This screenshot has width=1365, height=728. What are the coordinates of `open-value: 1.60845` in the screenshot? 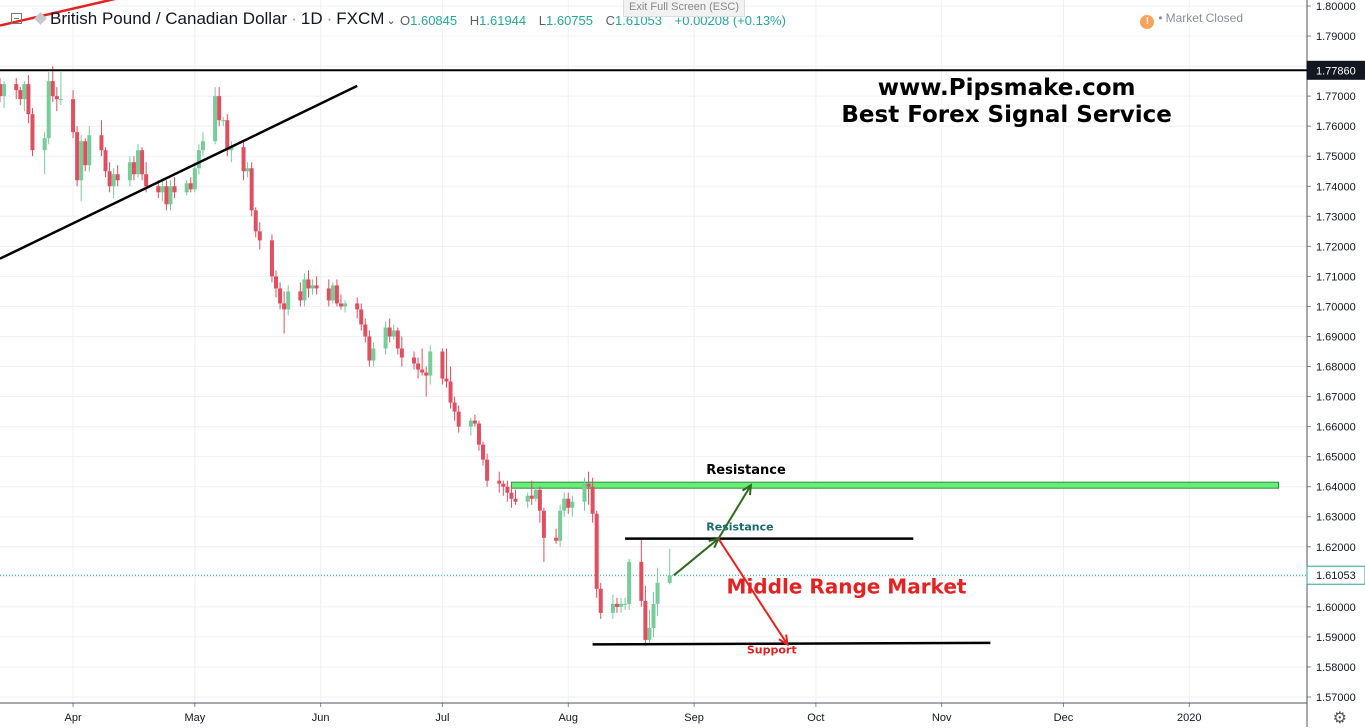 It's located at (434, 20).